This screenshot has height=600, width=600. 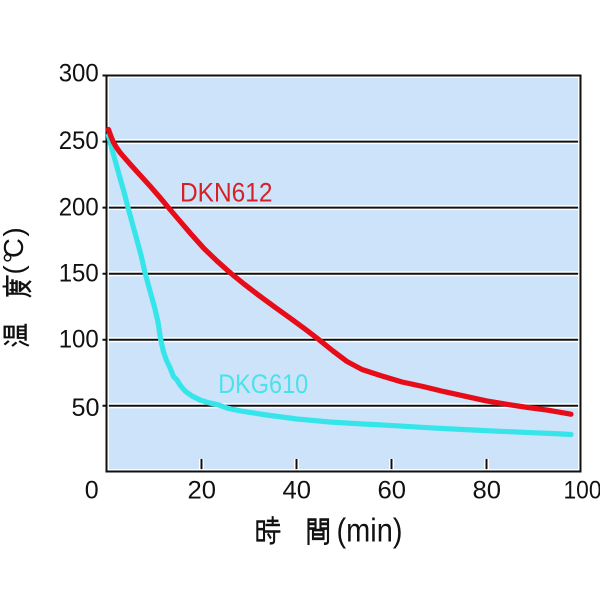 What do you see at coordinates (79, 74) in the screenshot?
I see `svg-text: 300` at bounding box center [79, 74].